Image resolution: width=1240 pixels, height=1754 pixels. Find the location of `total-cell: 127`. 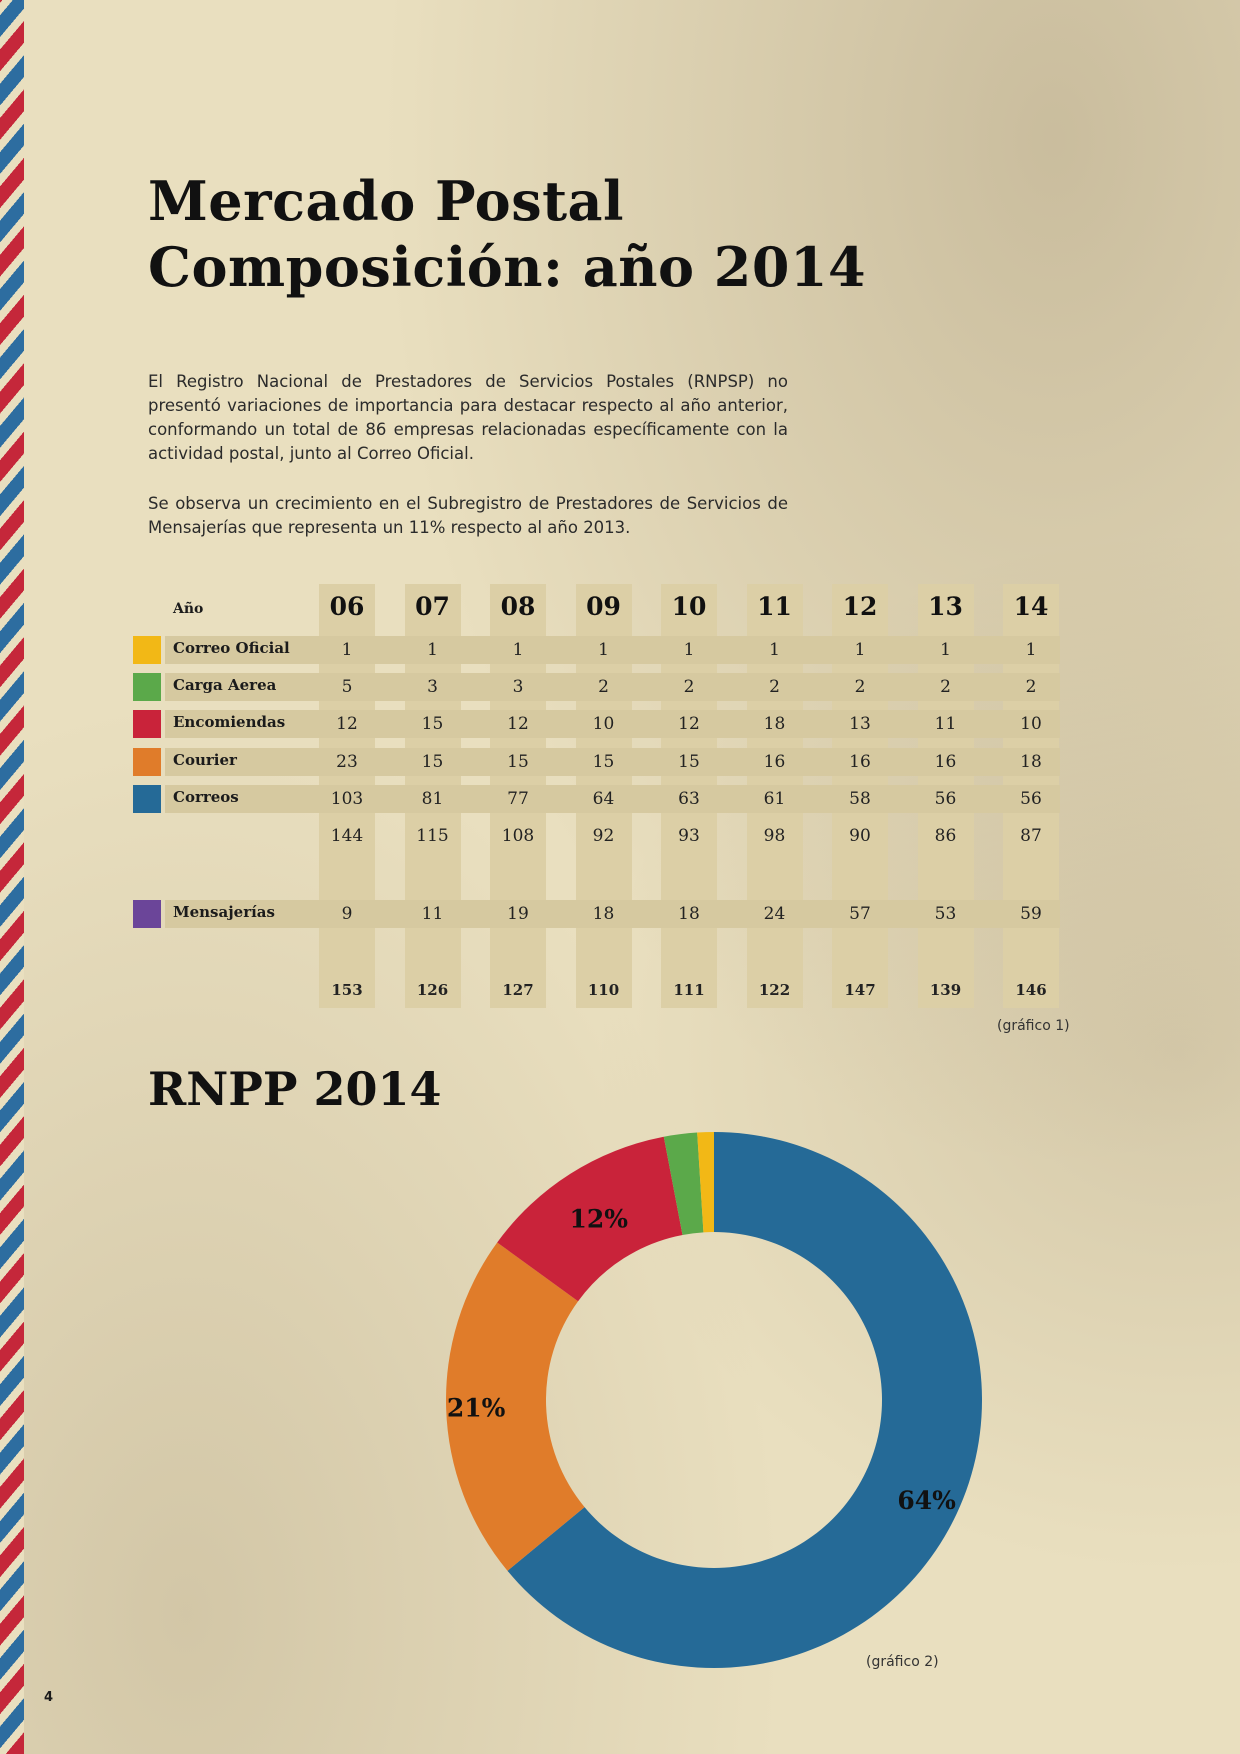

total-cell: 127 is located at coordinates (518, 990).